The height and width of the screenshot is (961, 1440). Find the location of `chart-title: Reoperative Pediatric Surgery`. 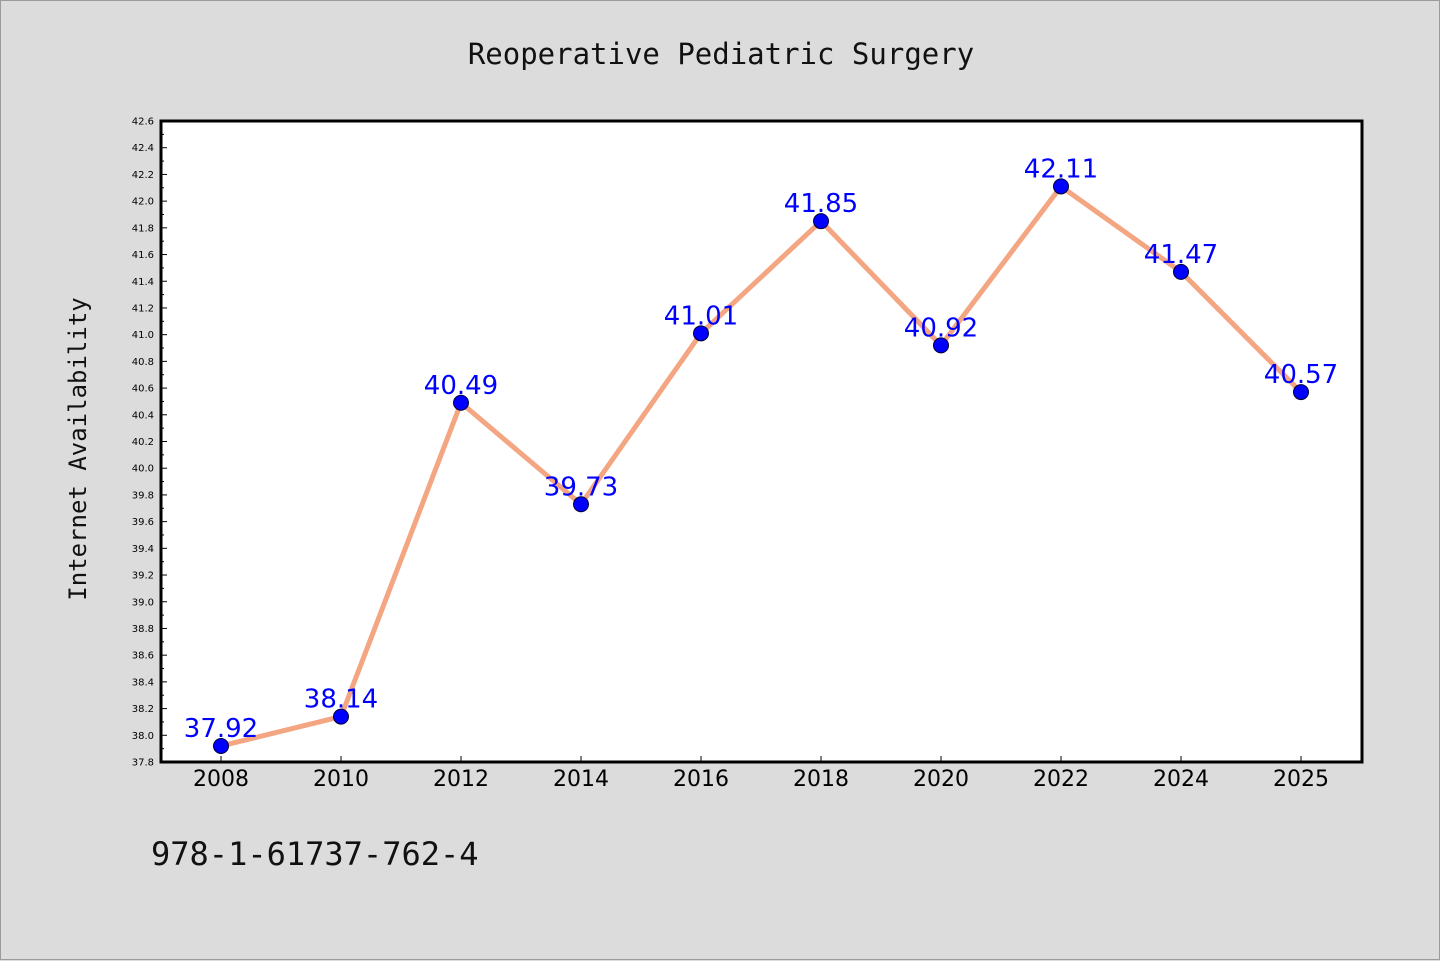

chart-title: Reoperative Pediatric Surgery is located at coordinates (721, 54).